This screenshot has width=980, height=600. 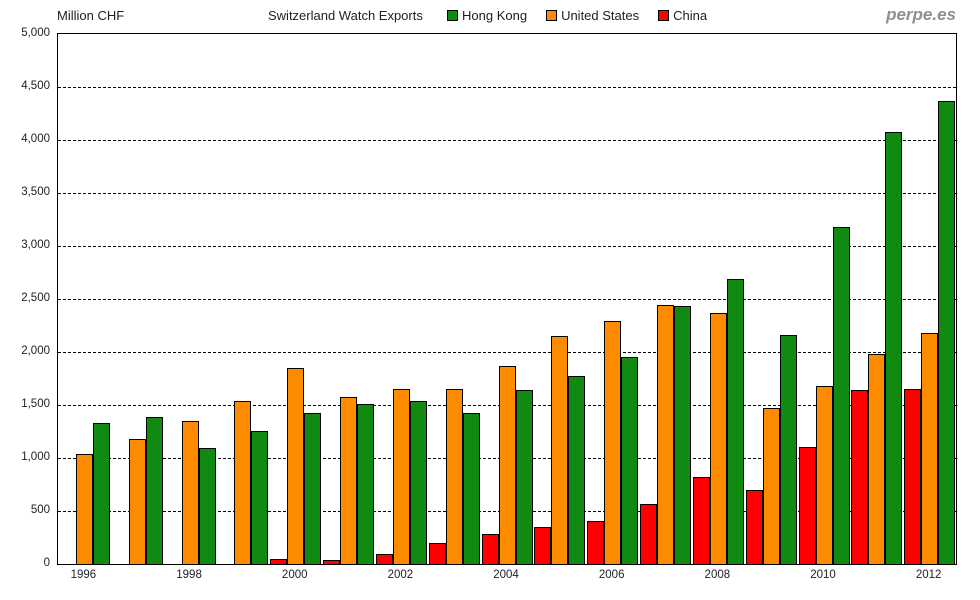 I want to click on bar-group-2011, so click(x=876, y=299).